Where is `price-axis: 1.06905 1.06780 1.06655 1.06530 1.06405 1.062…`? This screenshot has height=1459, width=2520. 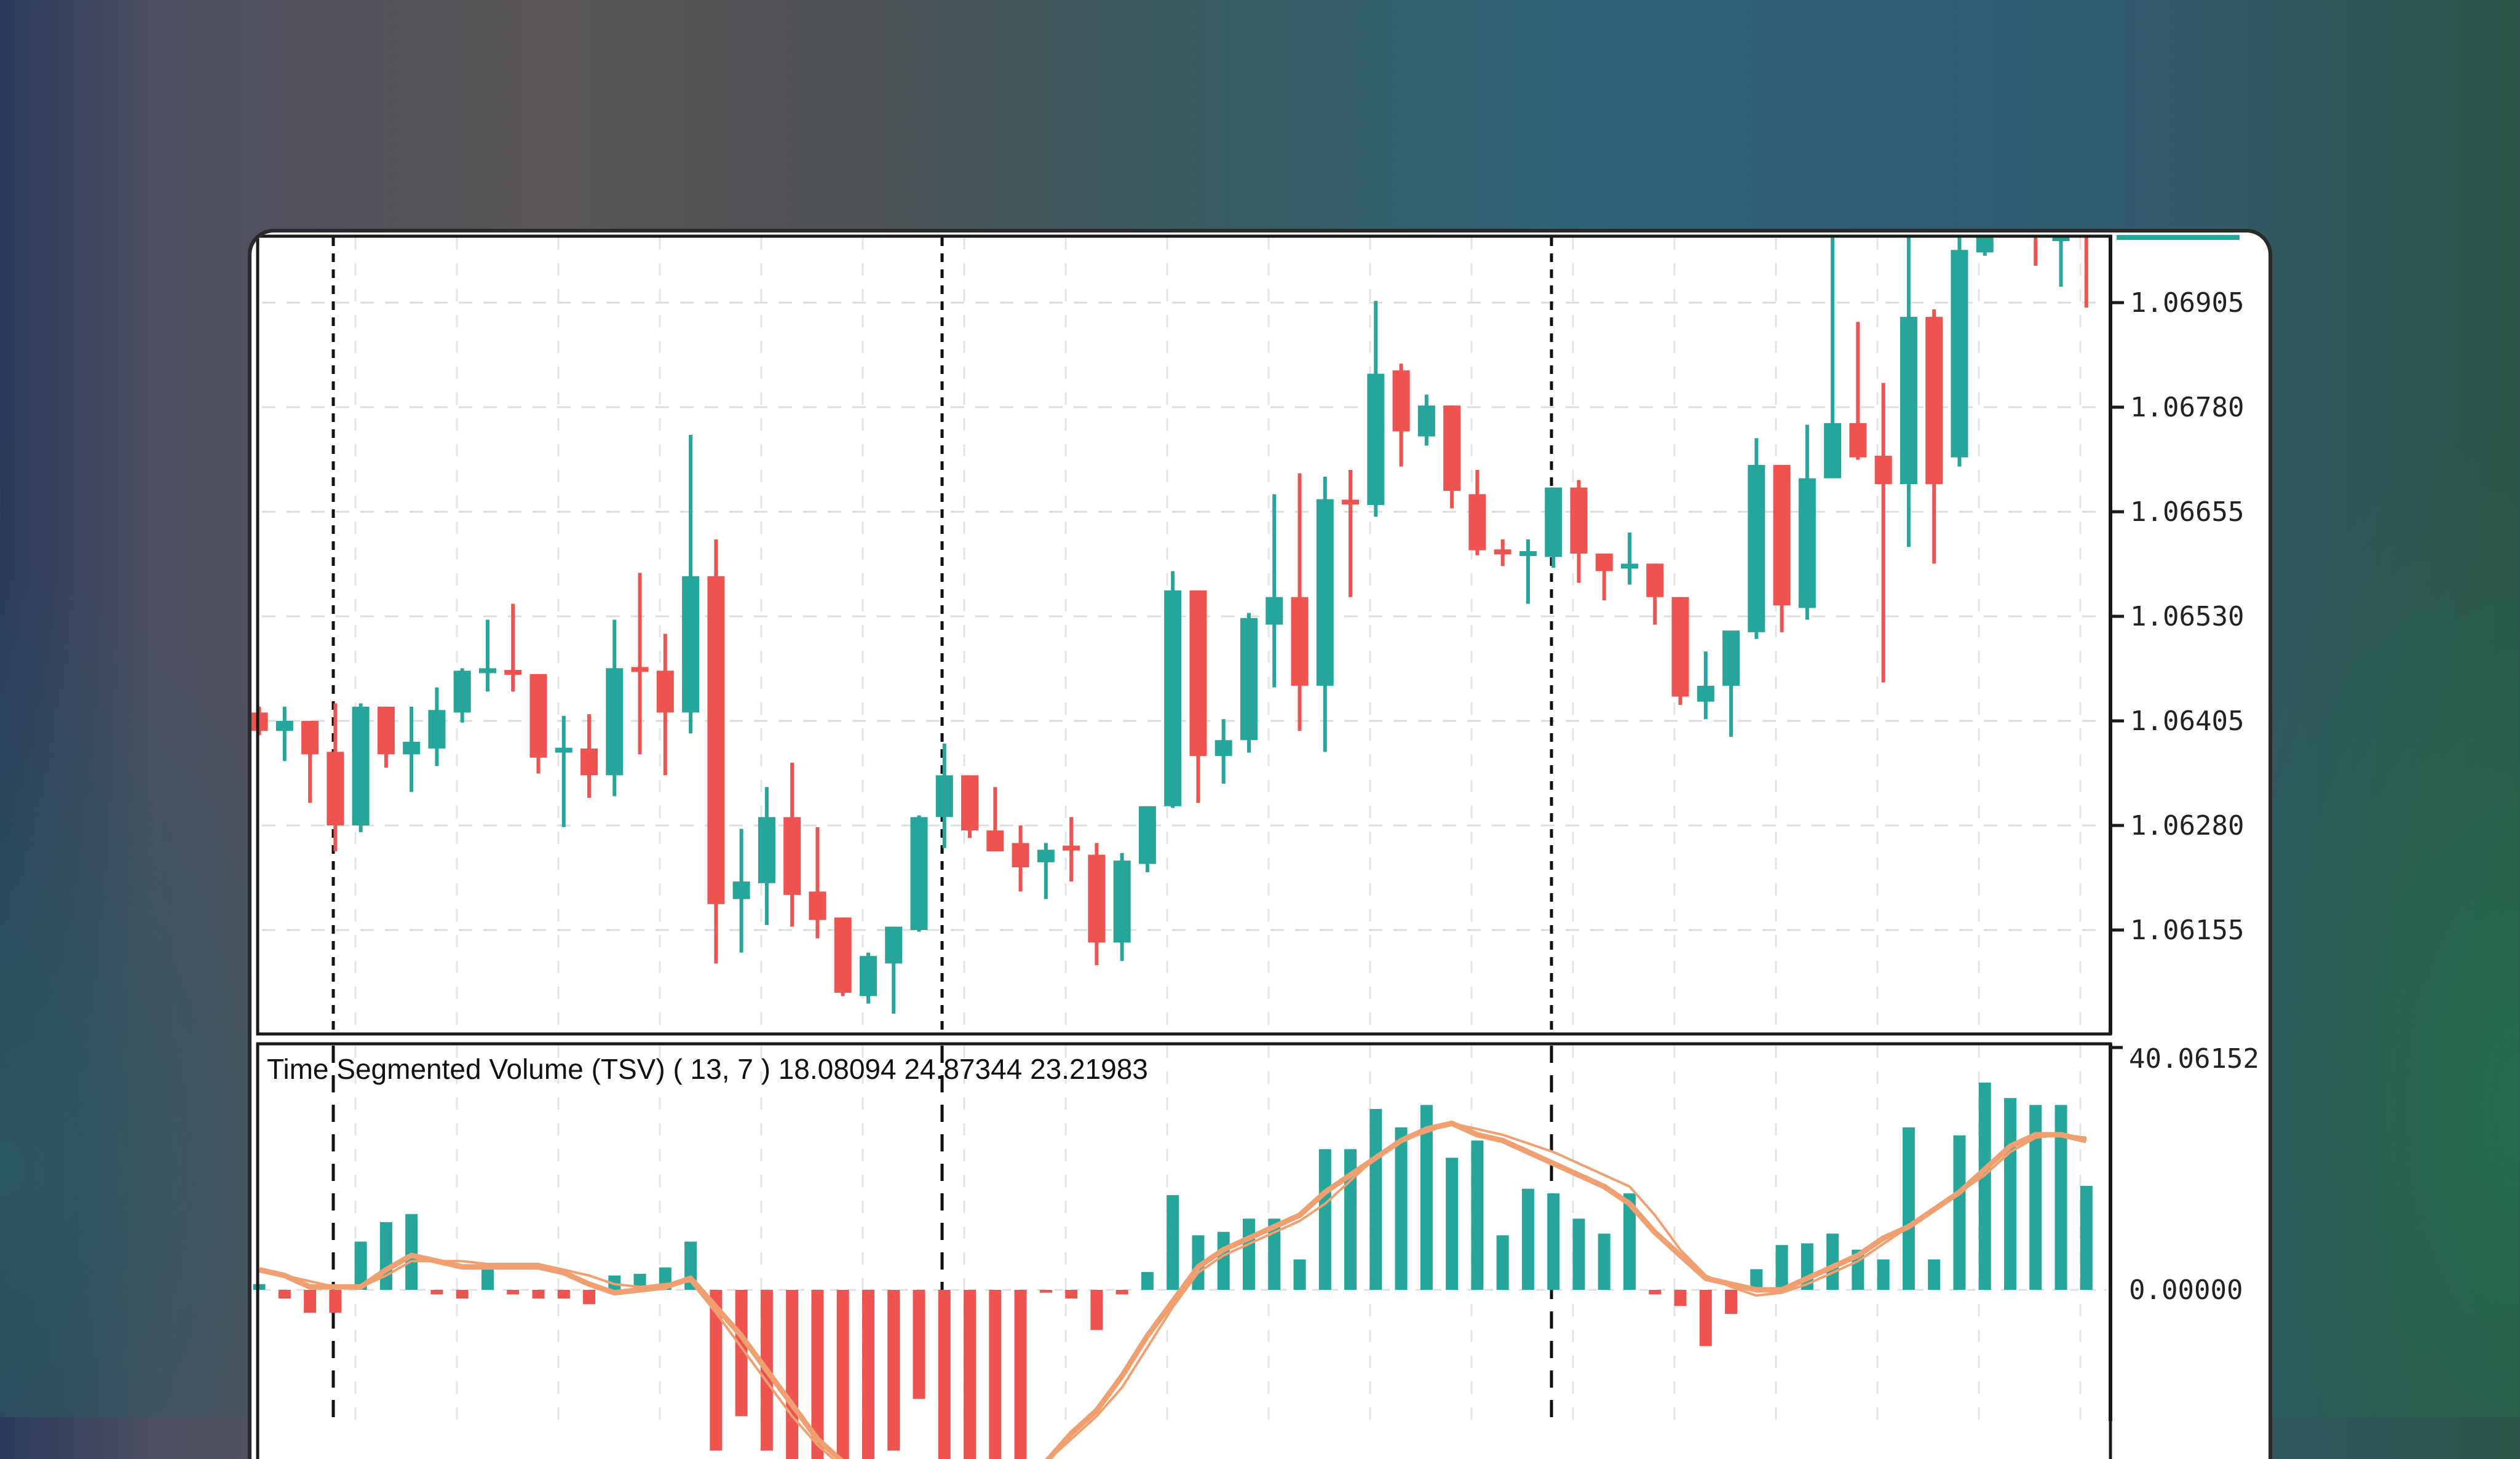 price-axis: 1.06905 1.06780 1.06655 1.06530 1.06405 1.062… is located at coordinates (2176, 635).